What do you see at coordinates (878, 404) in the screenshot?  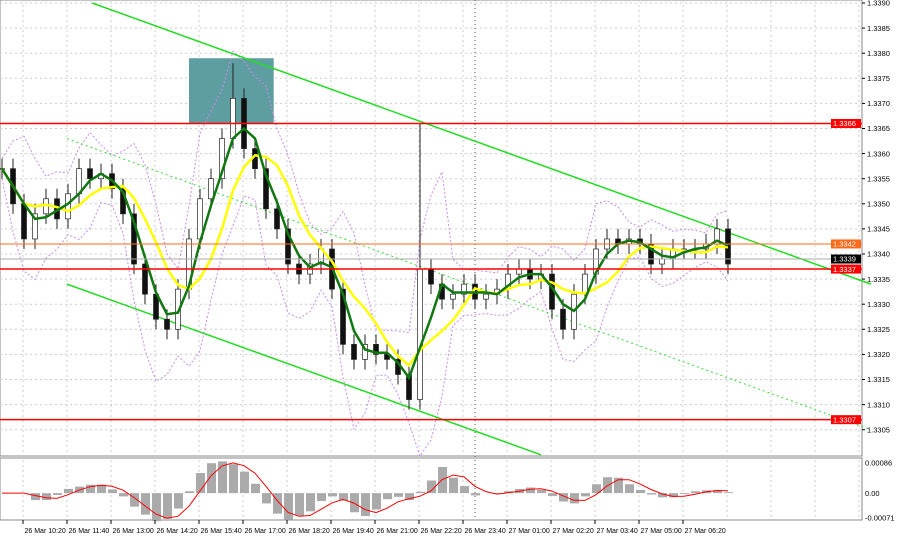 I see `price-tick-label: 1.3310` at bounding box center [878, 404].